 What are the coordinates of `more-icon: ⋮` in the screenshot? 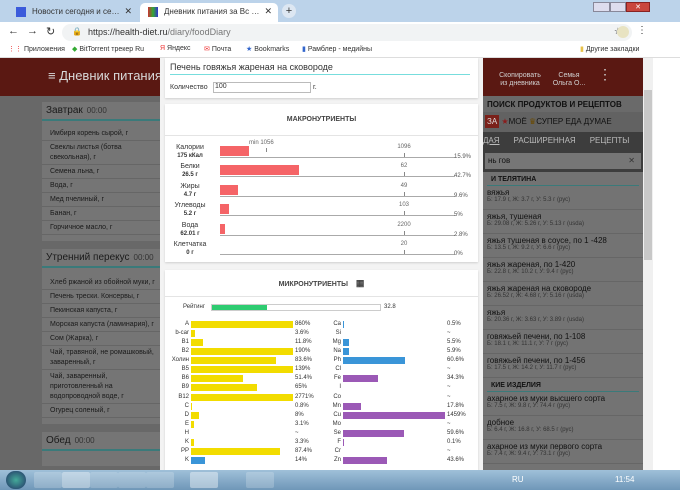 It's located at (605, 74).